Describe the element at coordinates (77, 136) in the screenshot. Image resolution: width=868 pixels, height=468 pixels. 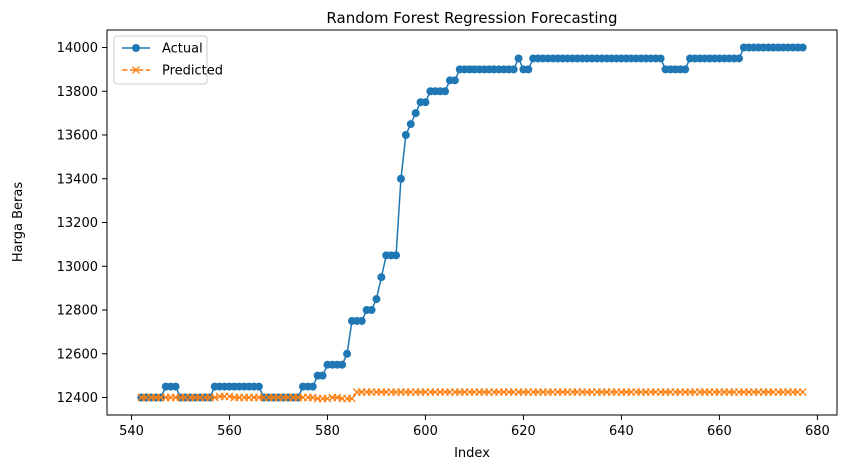
I see `y-tick-label: 13600` at that location.